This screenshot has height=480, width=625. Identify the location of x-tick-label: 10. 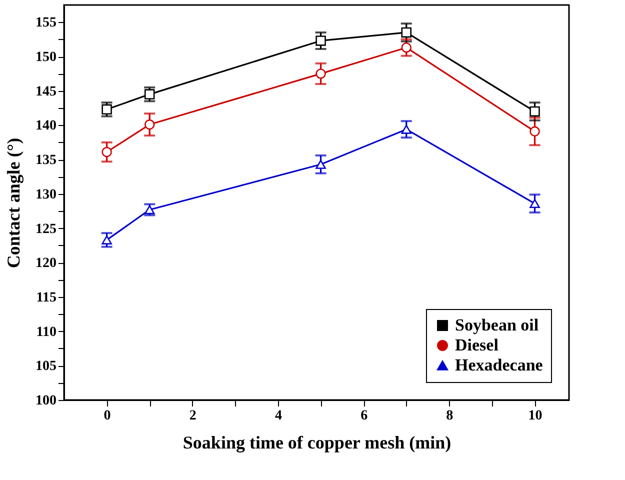
(535, 416).